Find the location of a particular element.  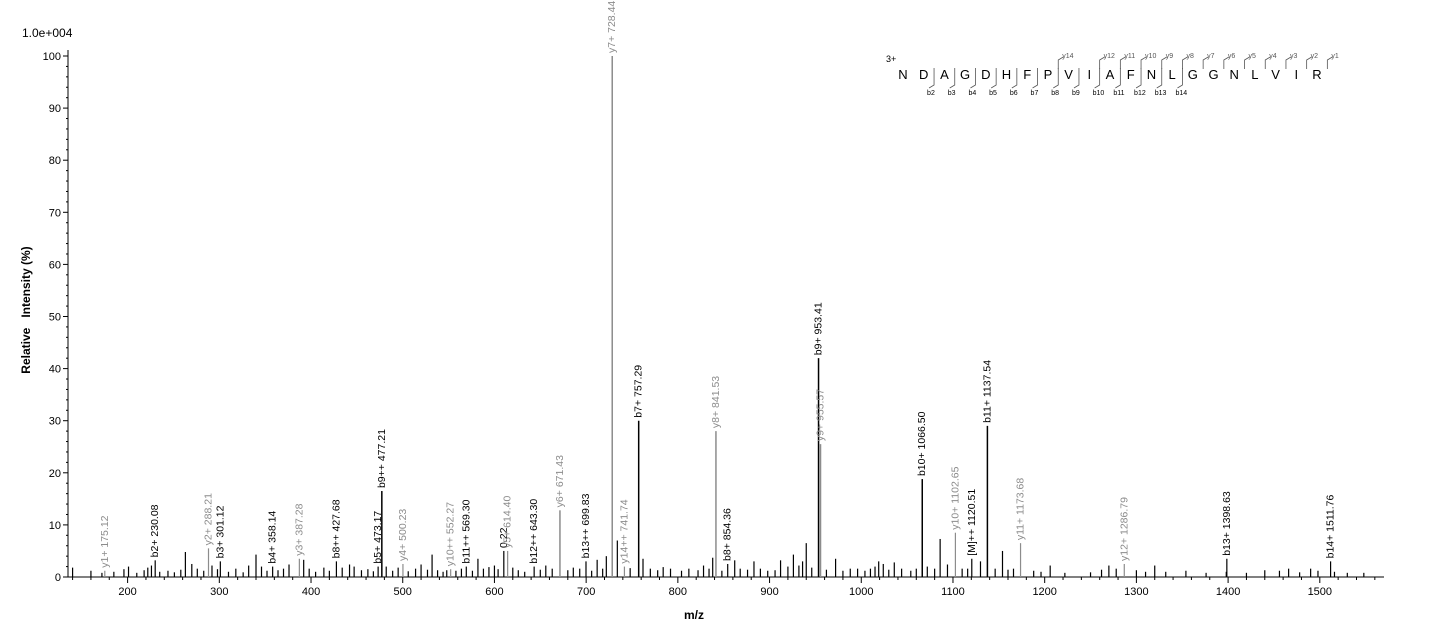

y-tick-label: 0 is located at coordinates (58, 578).